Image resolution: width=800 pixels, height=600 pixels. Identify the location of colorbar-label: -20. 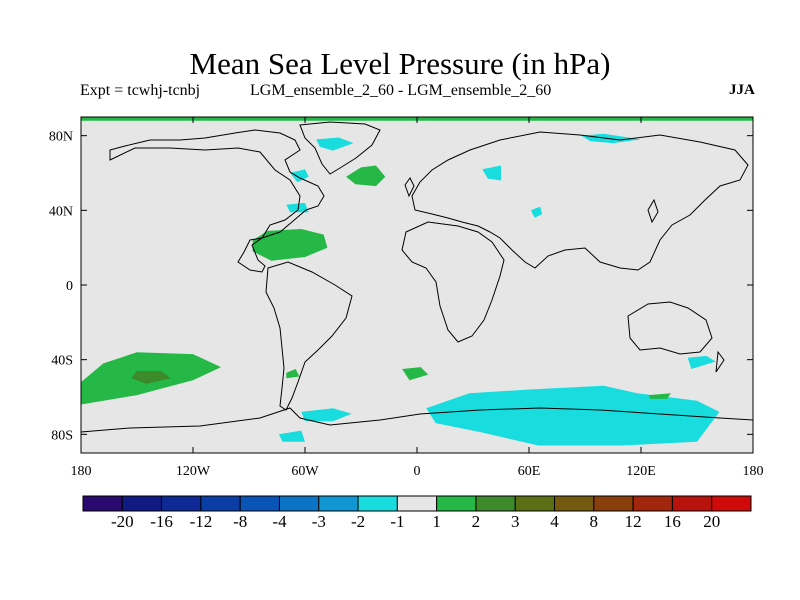
(122, 521).